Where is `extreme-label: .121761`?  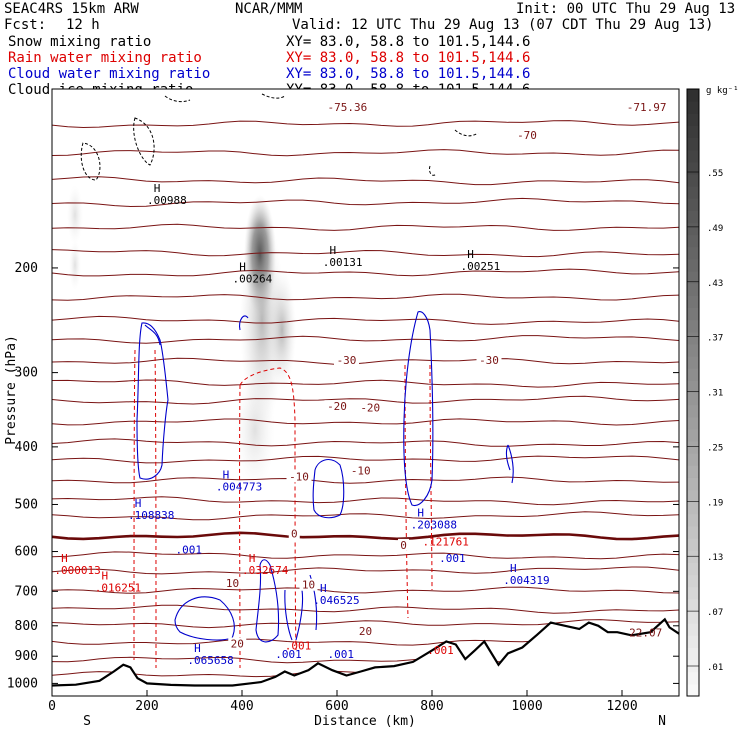 extreme-label: .121761 is located at coordinates (446, 542).